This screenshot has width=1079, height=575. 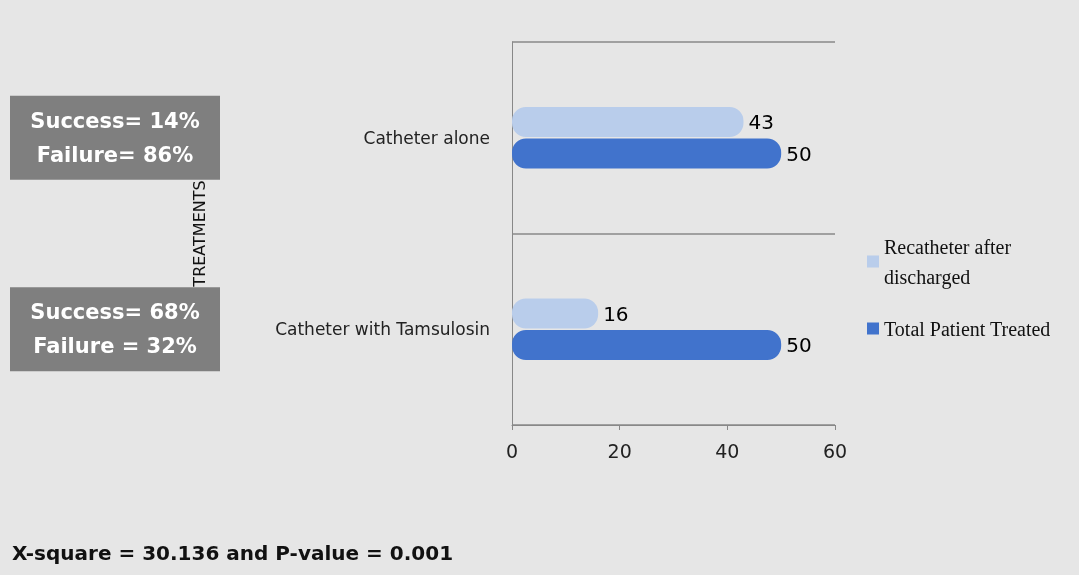 What do you see at coordinates (115, 137) in the screenshot?
I see `text: Success= 14% Failure= 86%` at bounding box center [115, 137].